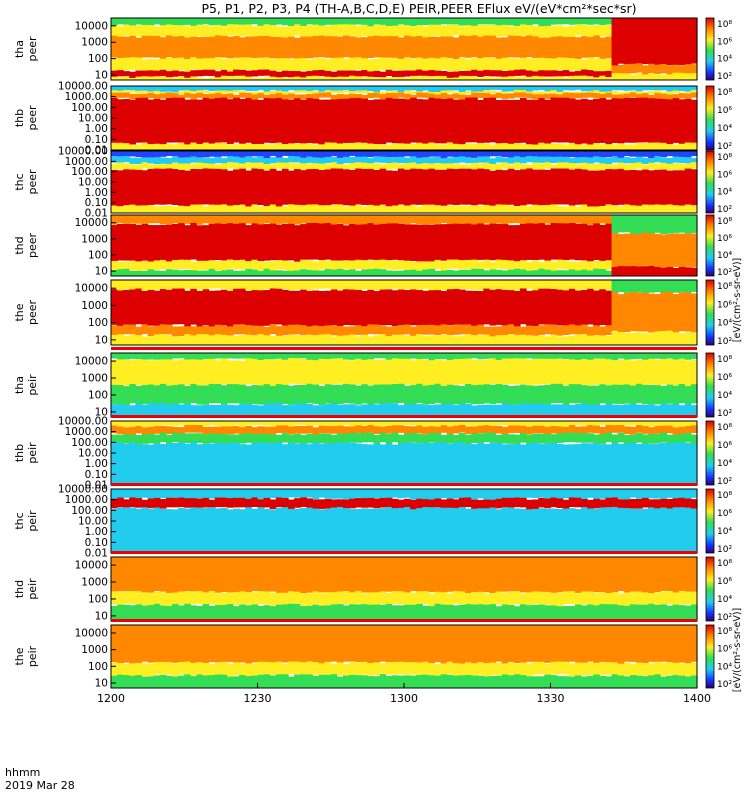 The width and height of the screenshot is (750, 800). Describe the element at coordinates (258, 698) in the screenshot. I see `x-tick-label: 1230` at that location.